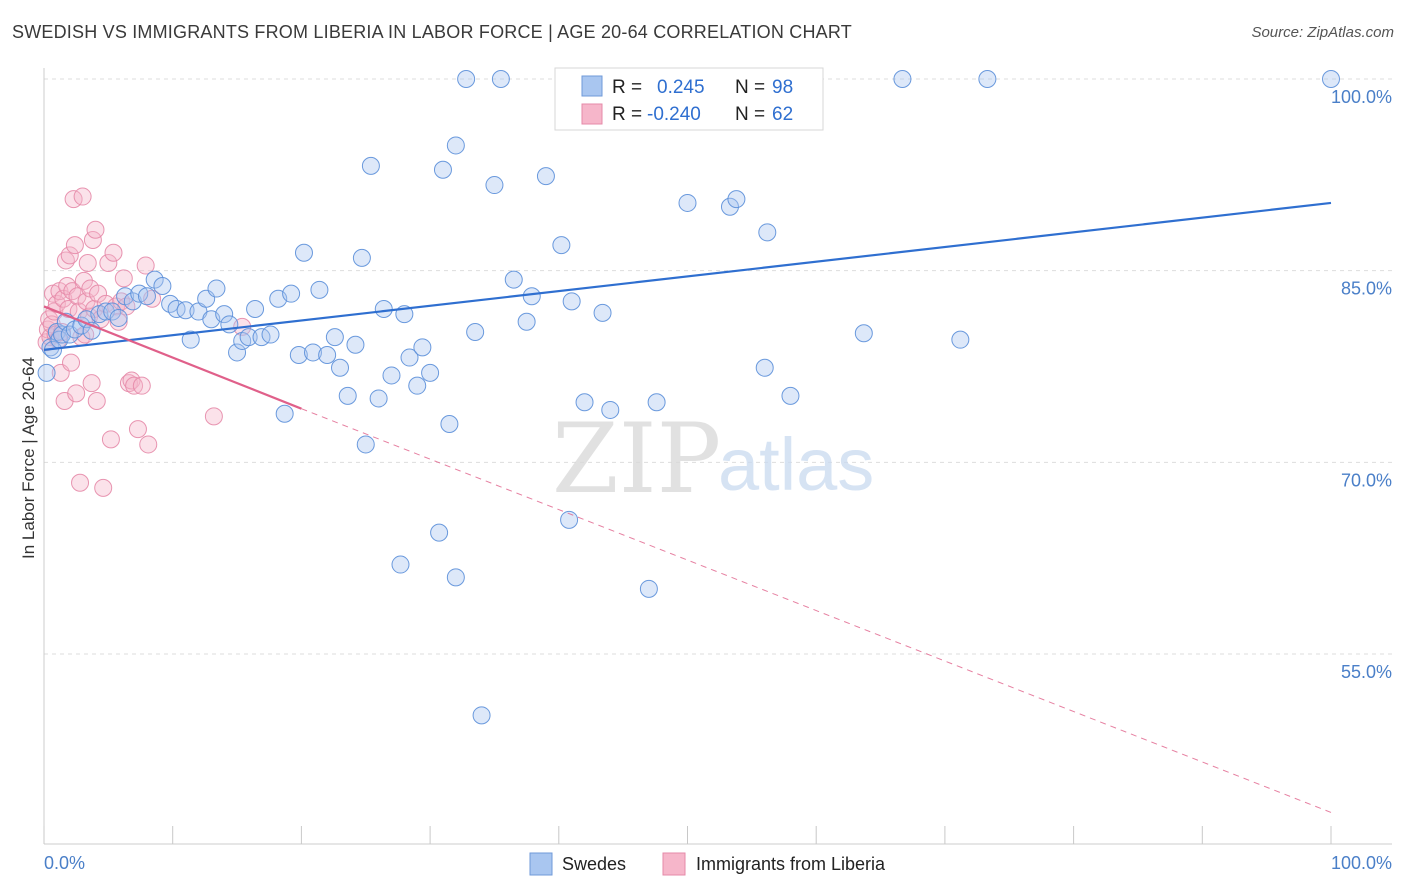  Describe the element at coordinates (172, 357) in the screenshot. I see `trendline-liberia` at that location.